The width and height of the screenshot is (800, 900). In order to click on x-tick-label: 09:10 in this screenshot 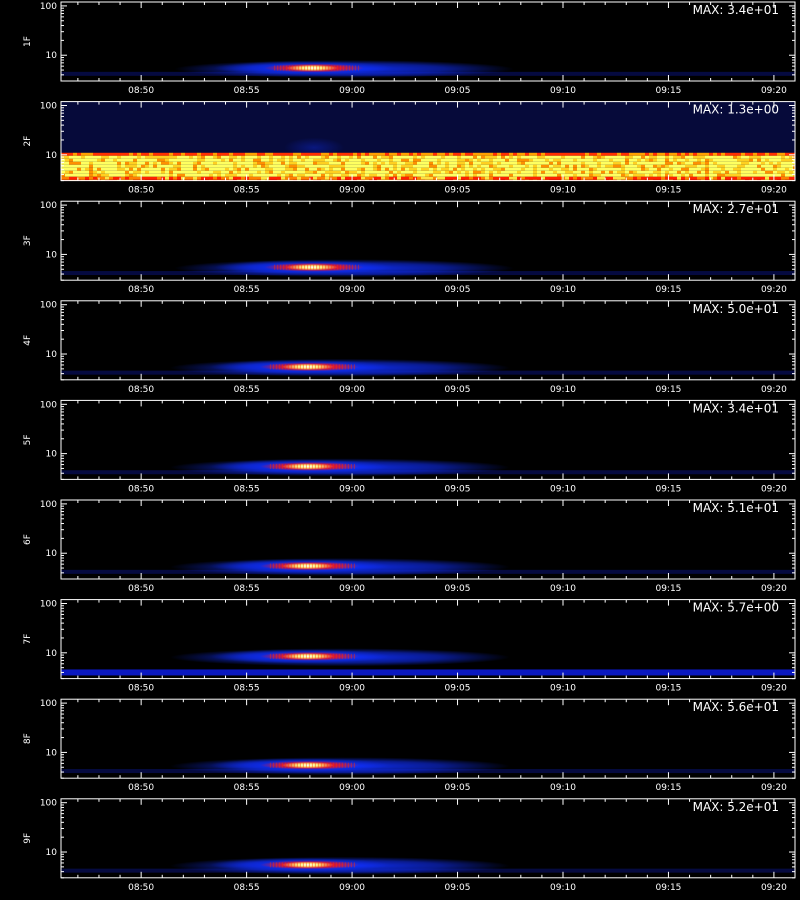, I will do `click(563, 290)`.